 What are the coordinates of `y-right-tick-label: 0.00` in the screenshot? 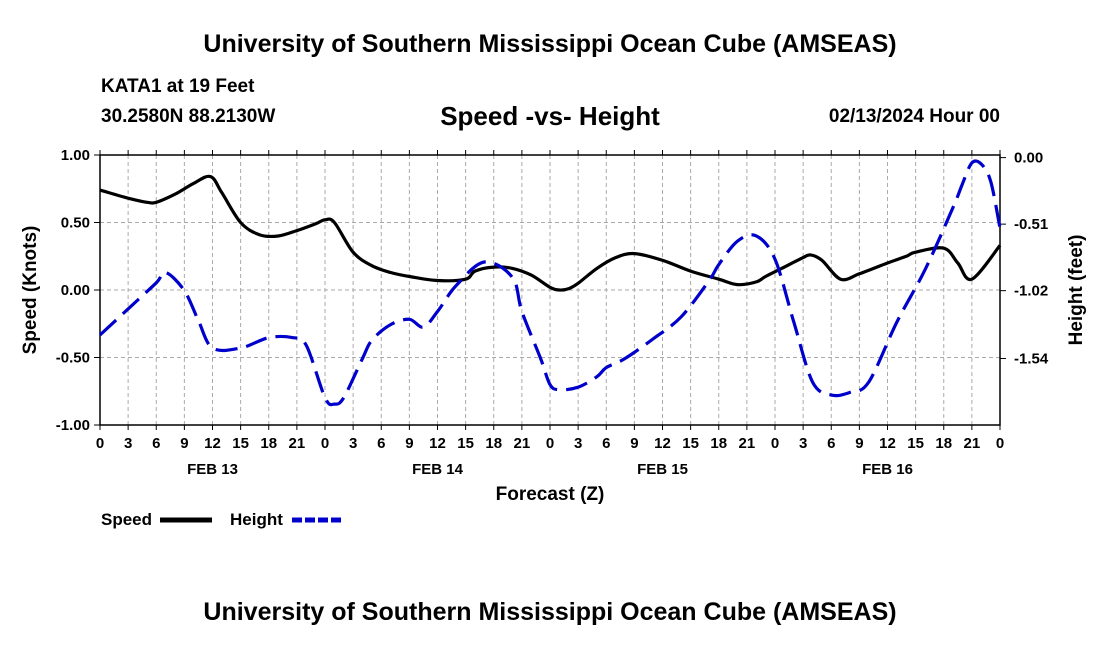 It's located at (1028, 158).